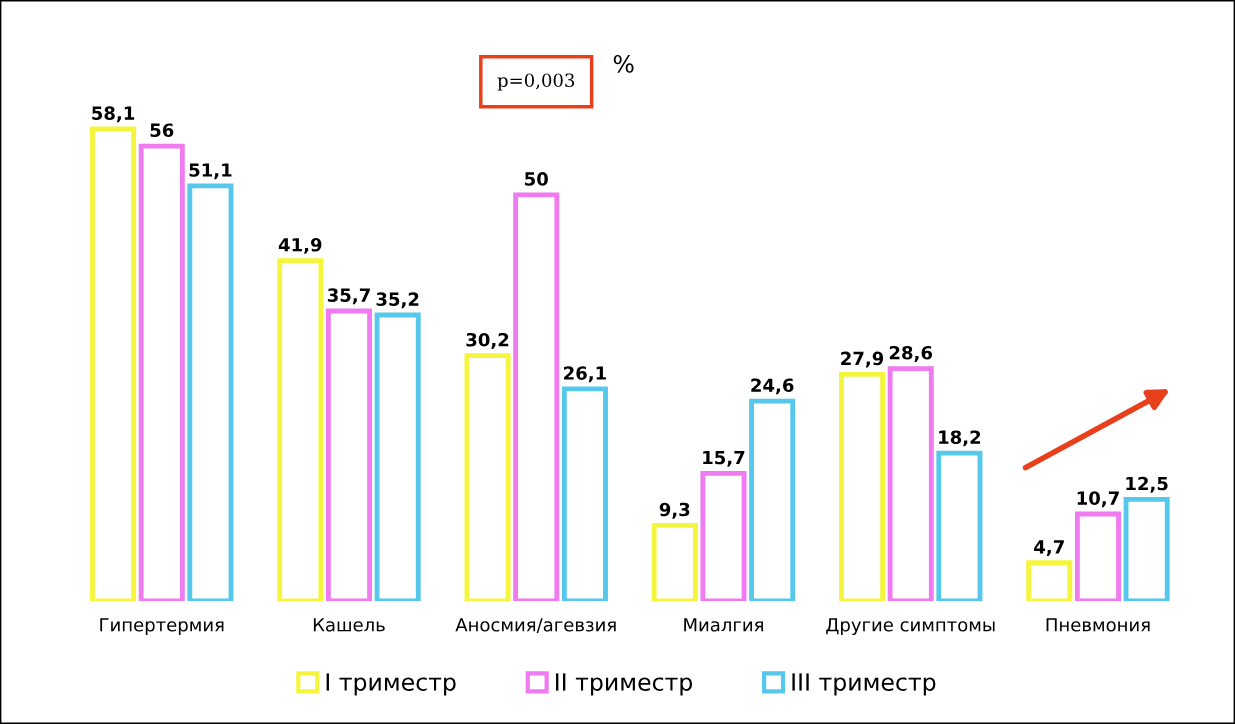 The image size is (1235, 724). What do you see at coordinates (624, 684) in the screenshot?
I see `legend-label: II триместр` at bounding box center [624, 684].